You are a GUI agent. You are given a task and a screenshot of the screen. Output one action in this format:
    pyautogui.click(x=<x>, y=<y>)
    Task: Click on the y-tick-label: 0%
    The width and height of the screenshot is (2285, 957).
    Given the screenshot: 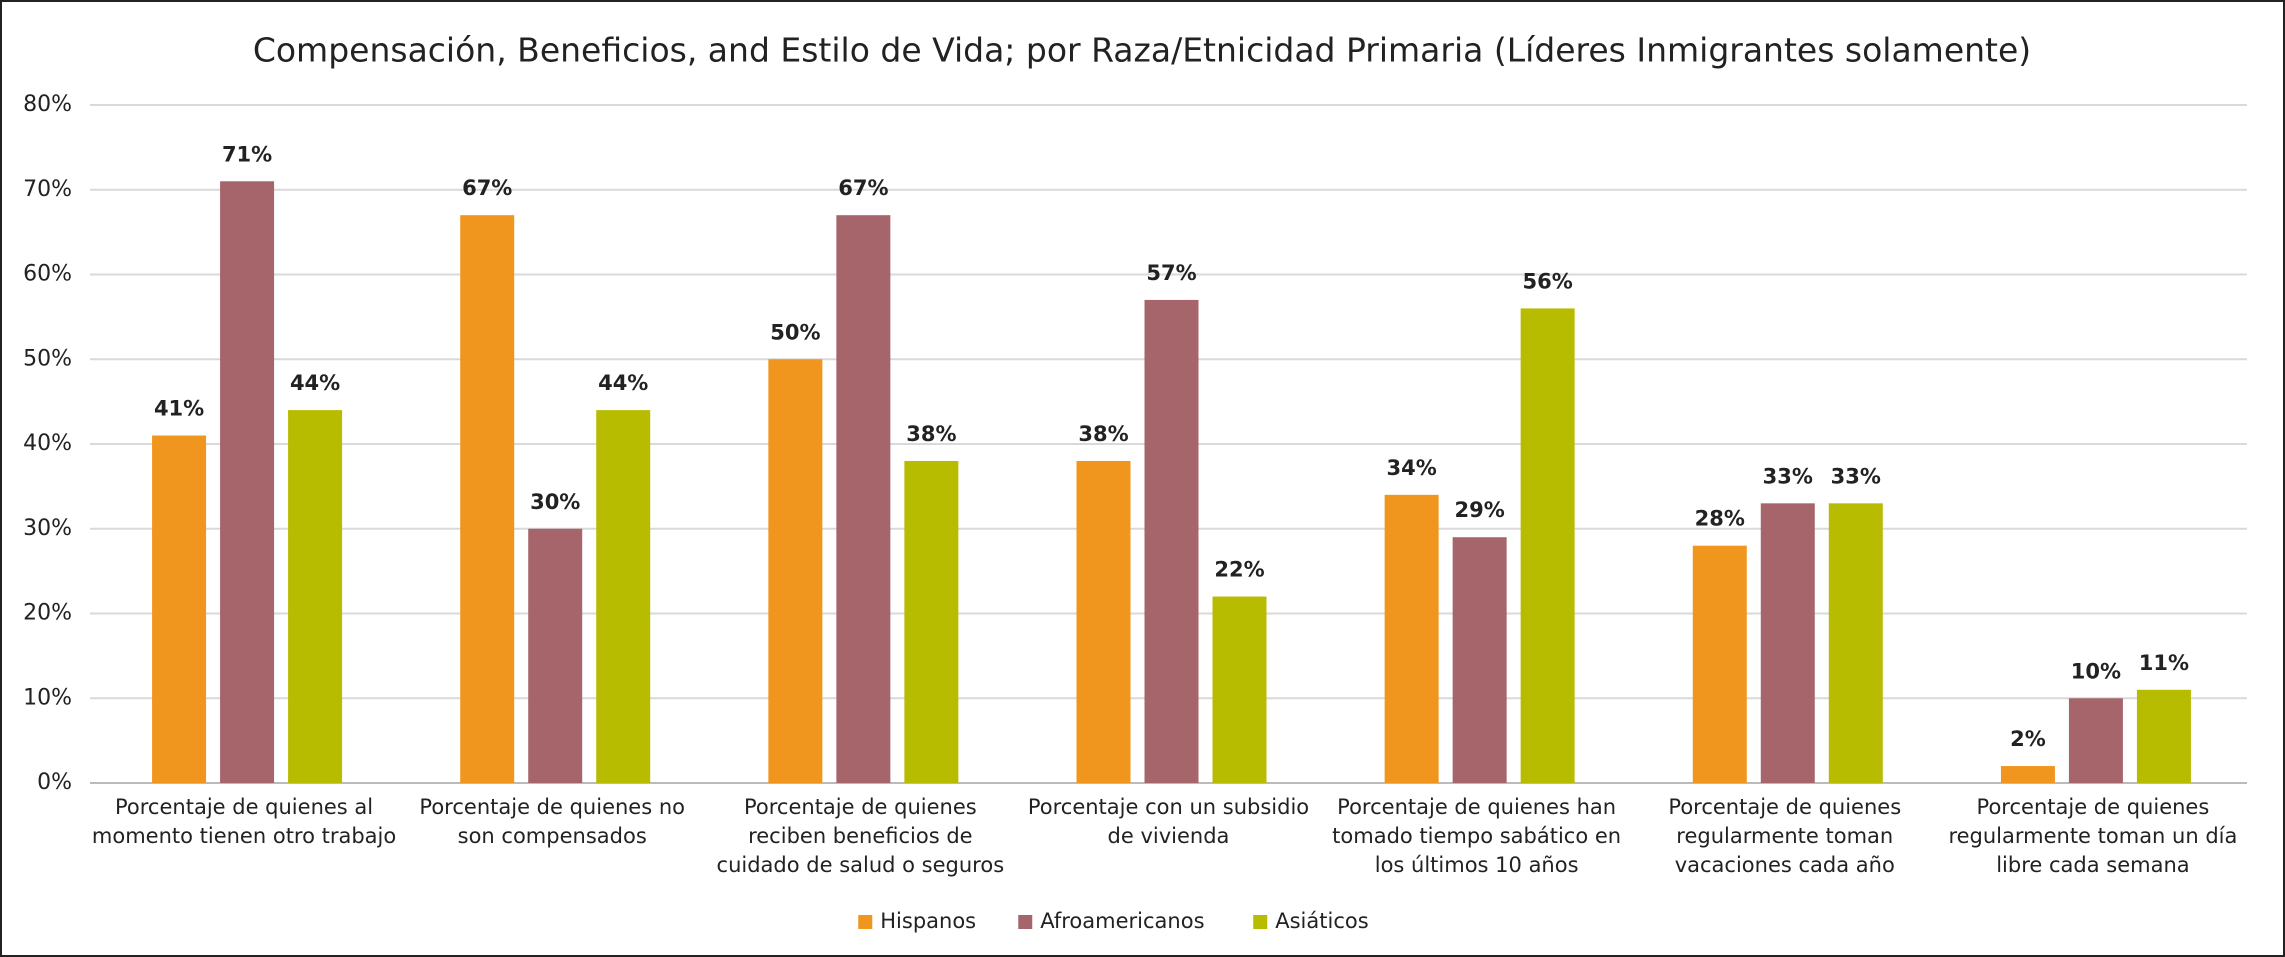 What is the action you would take?
    pyautogui.click(x=54, y=782)
    